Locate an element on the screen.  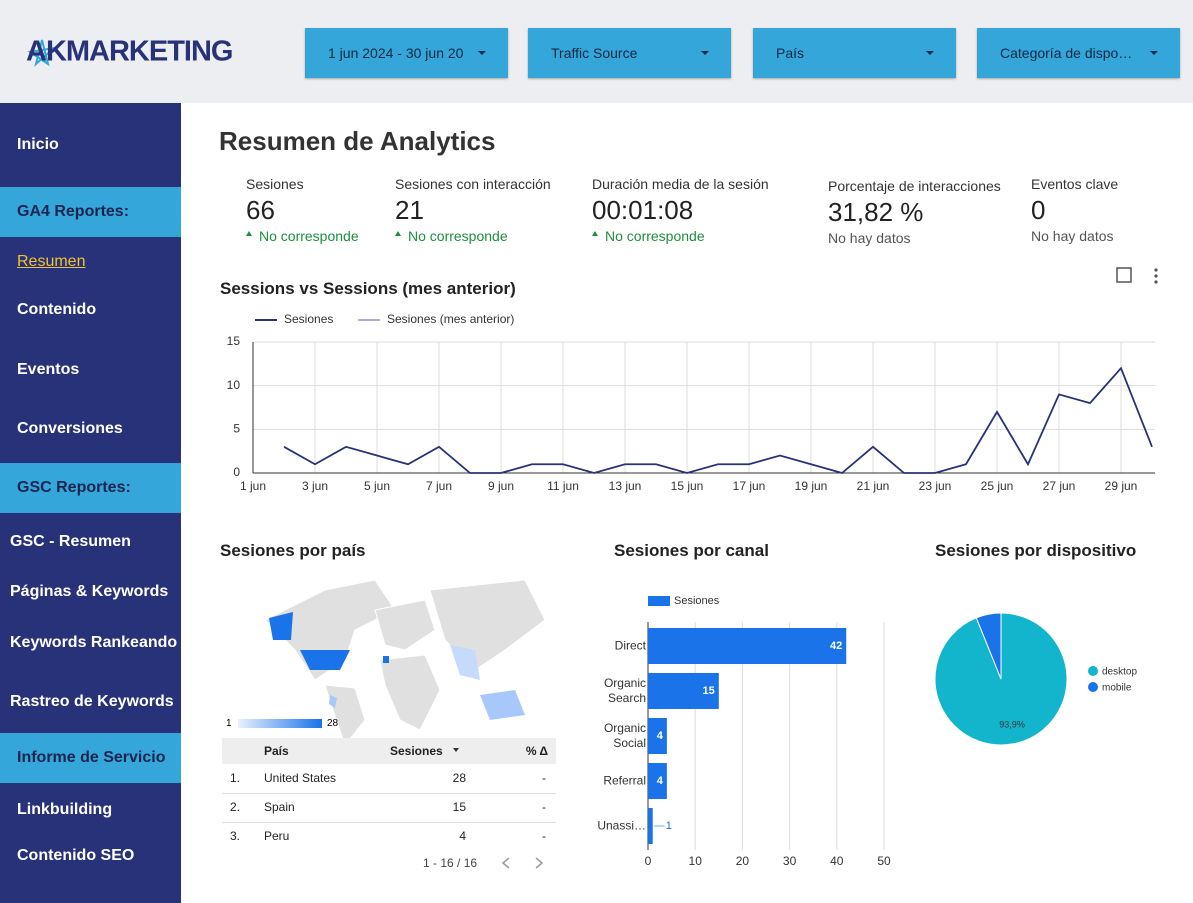
nav-item: GSC - Resumen is located at coordinates (70, 541).